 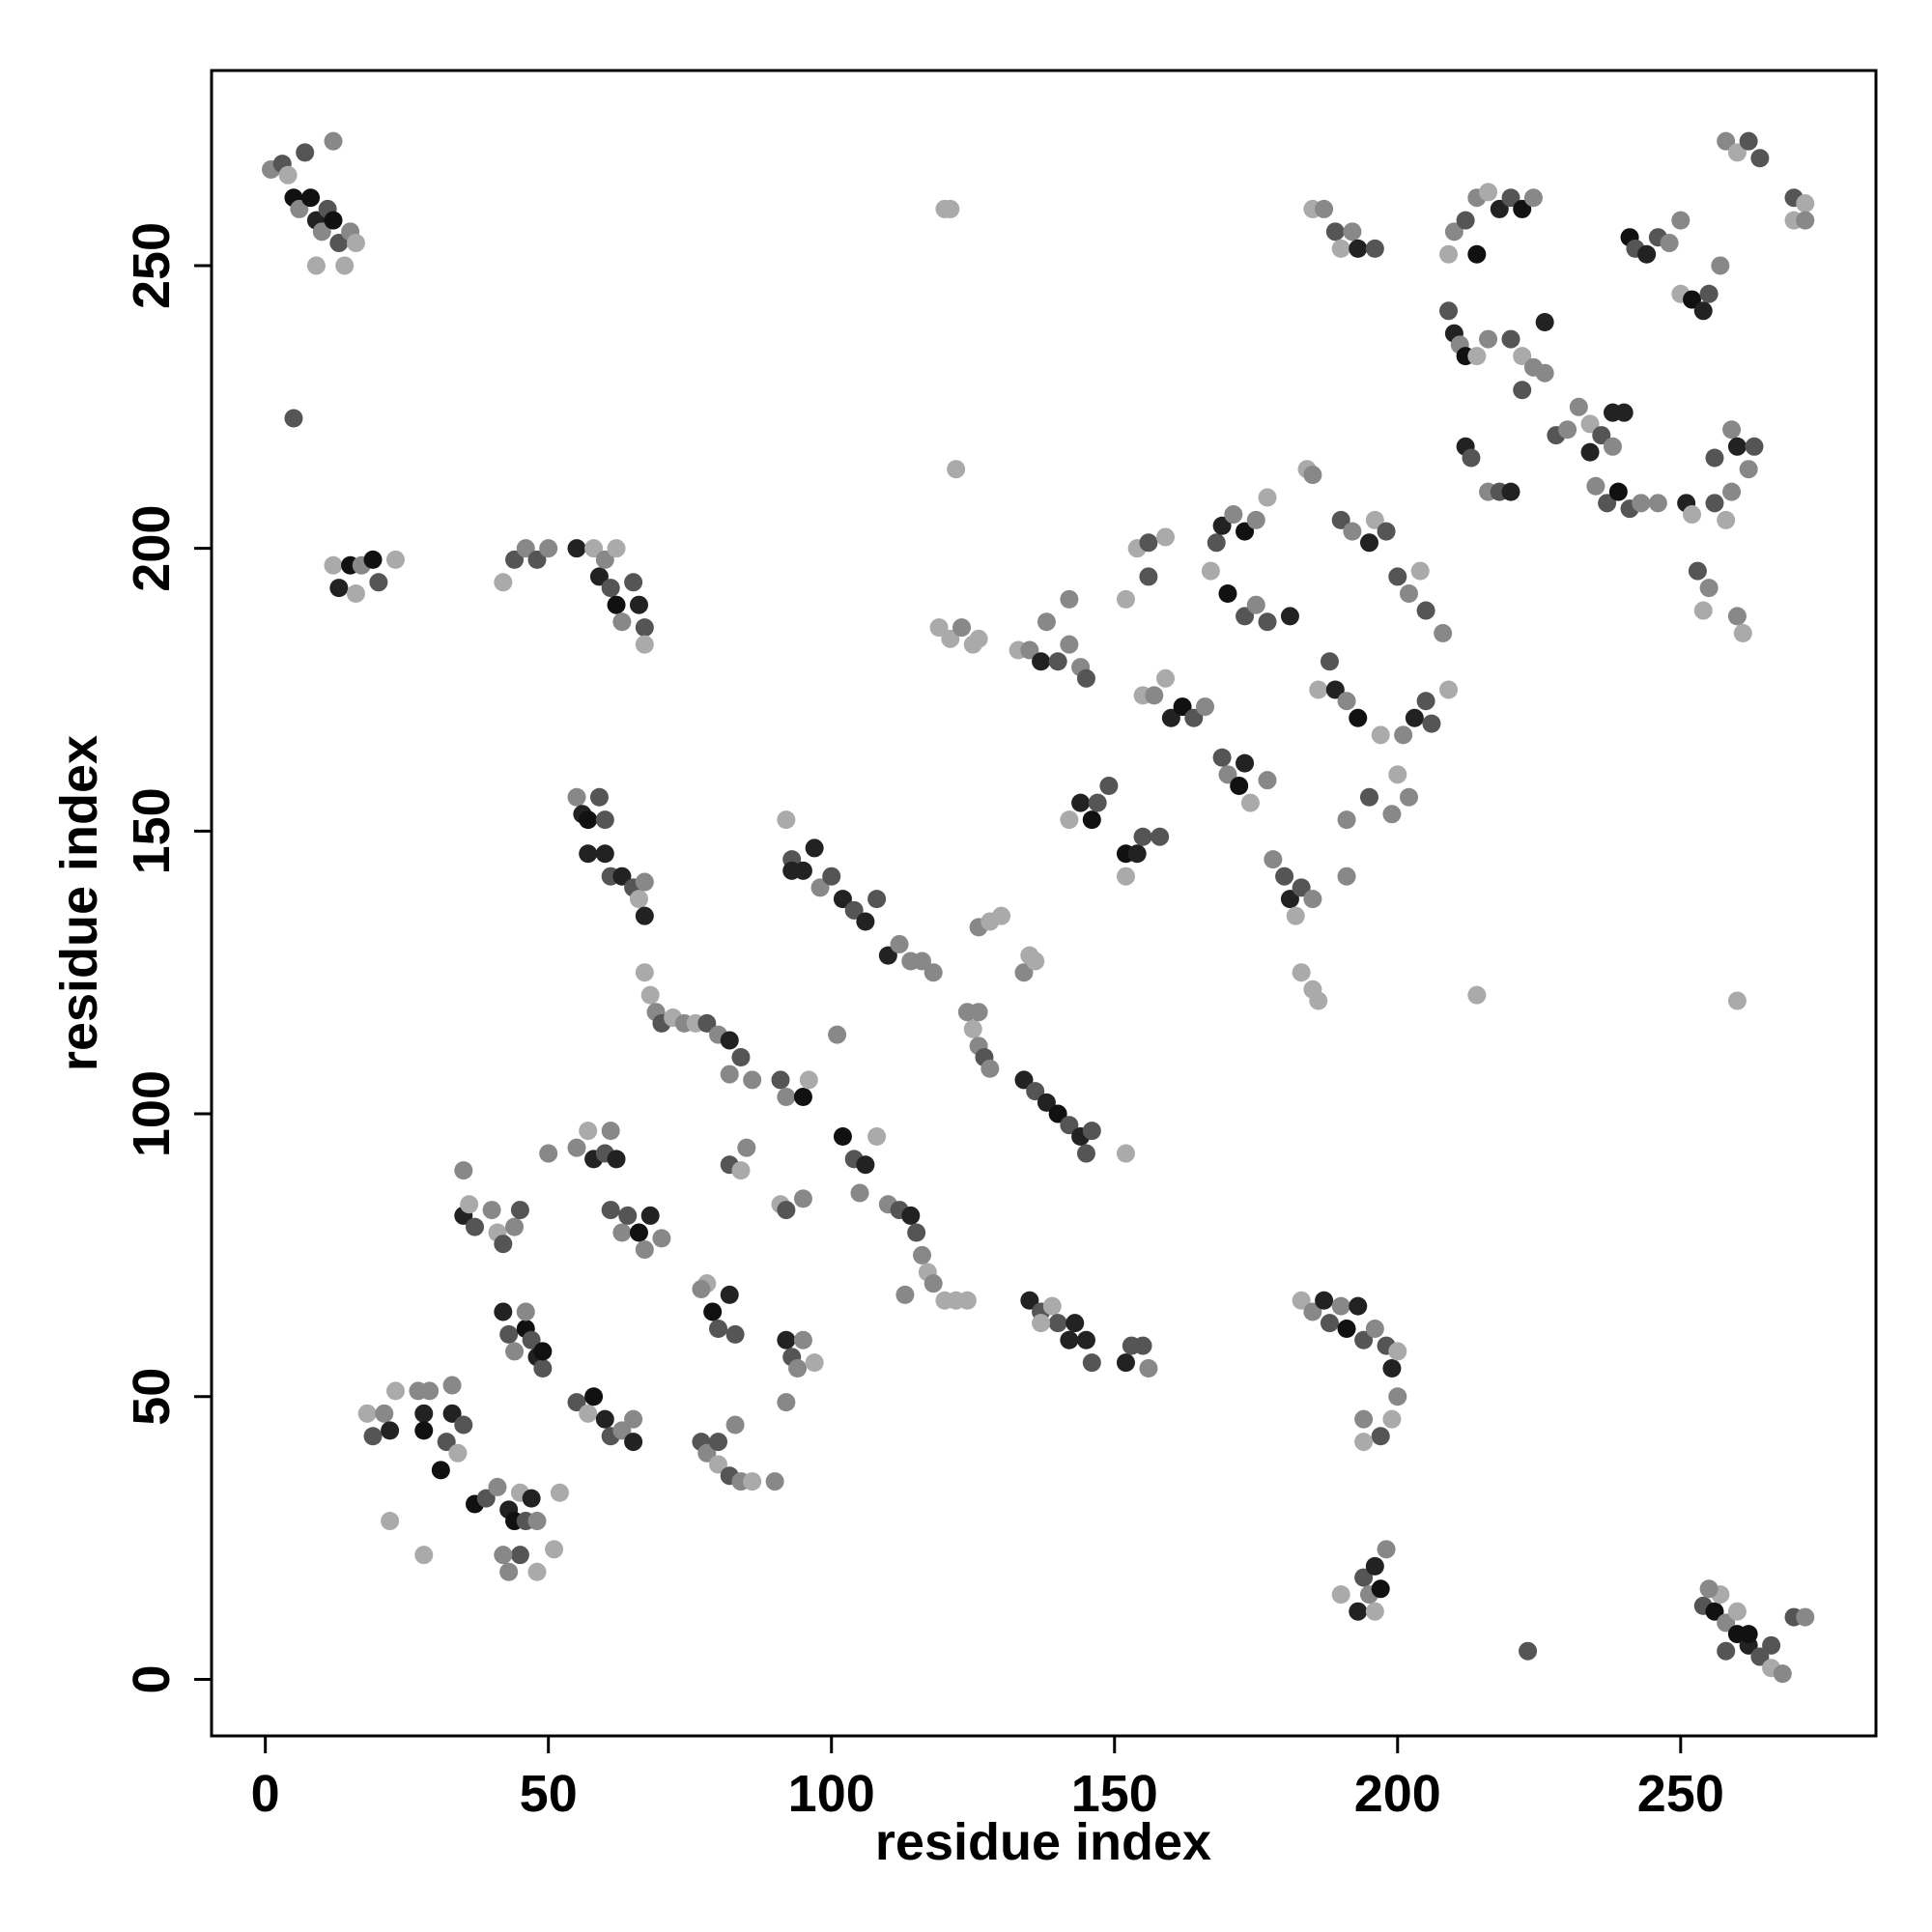 What do you see at coordinates (79, 903) in the screenshot?
I see `y-axis-label: residue index` at bounding box center [79, 903].